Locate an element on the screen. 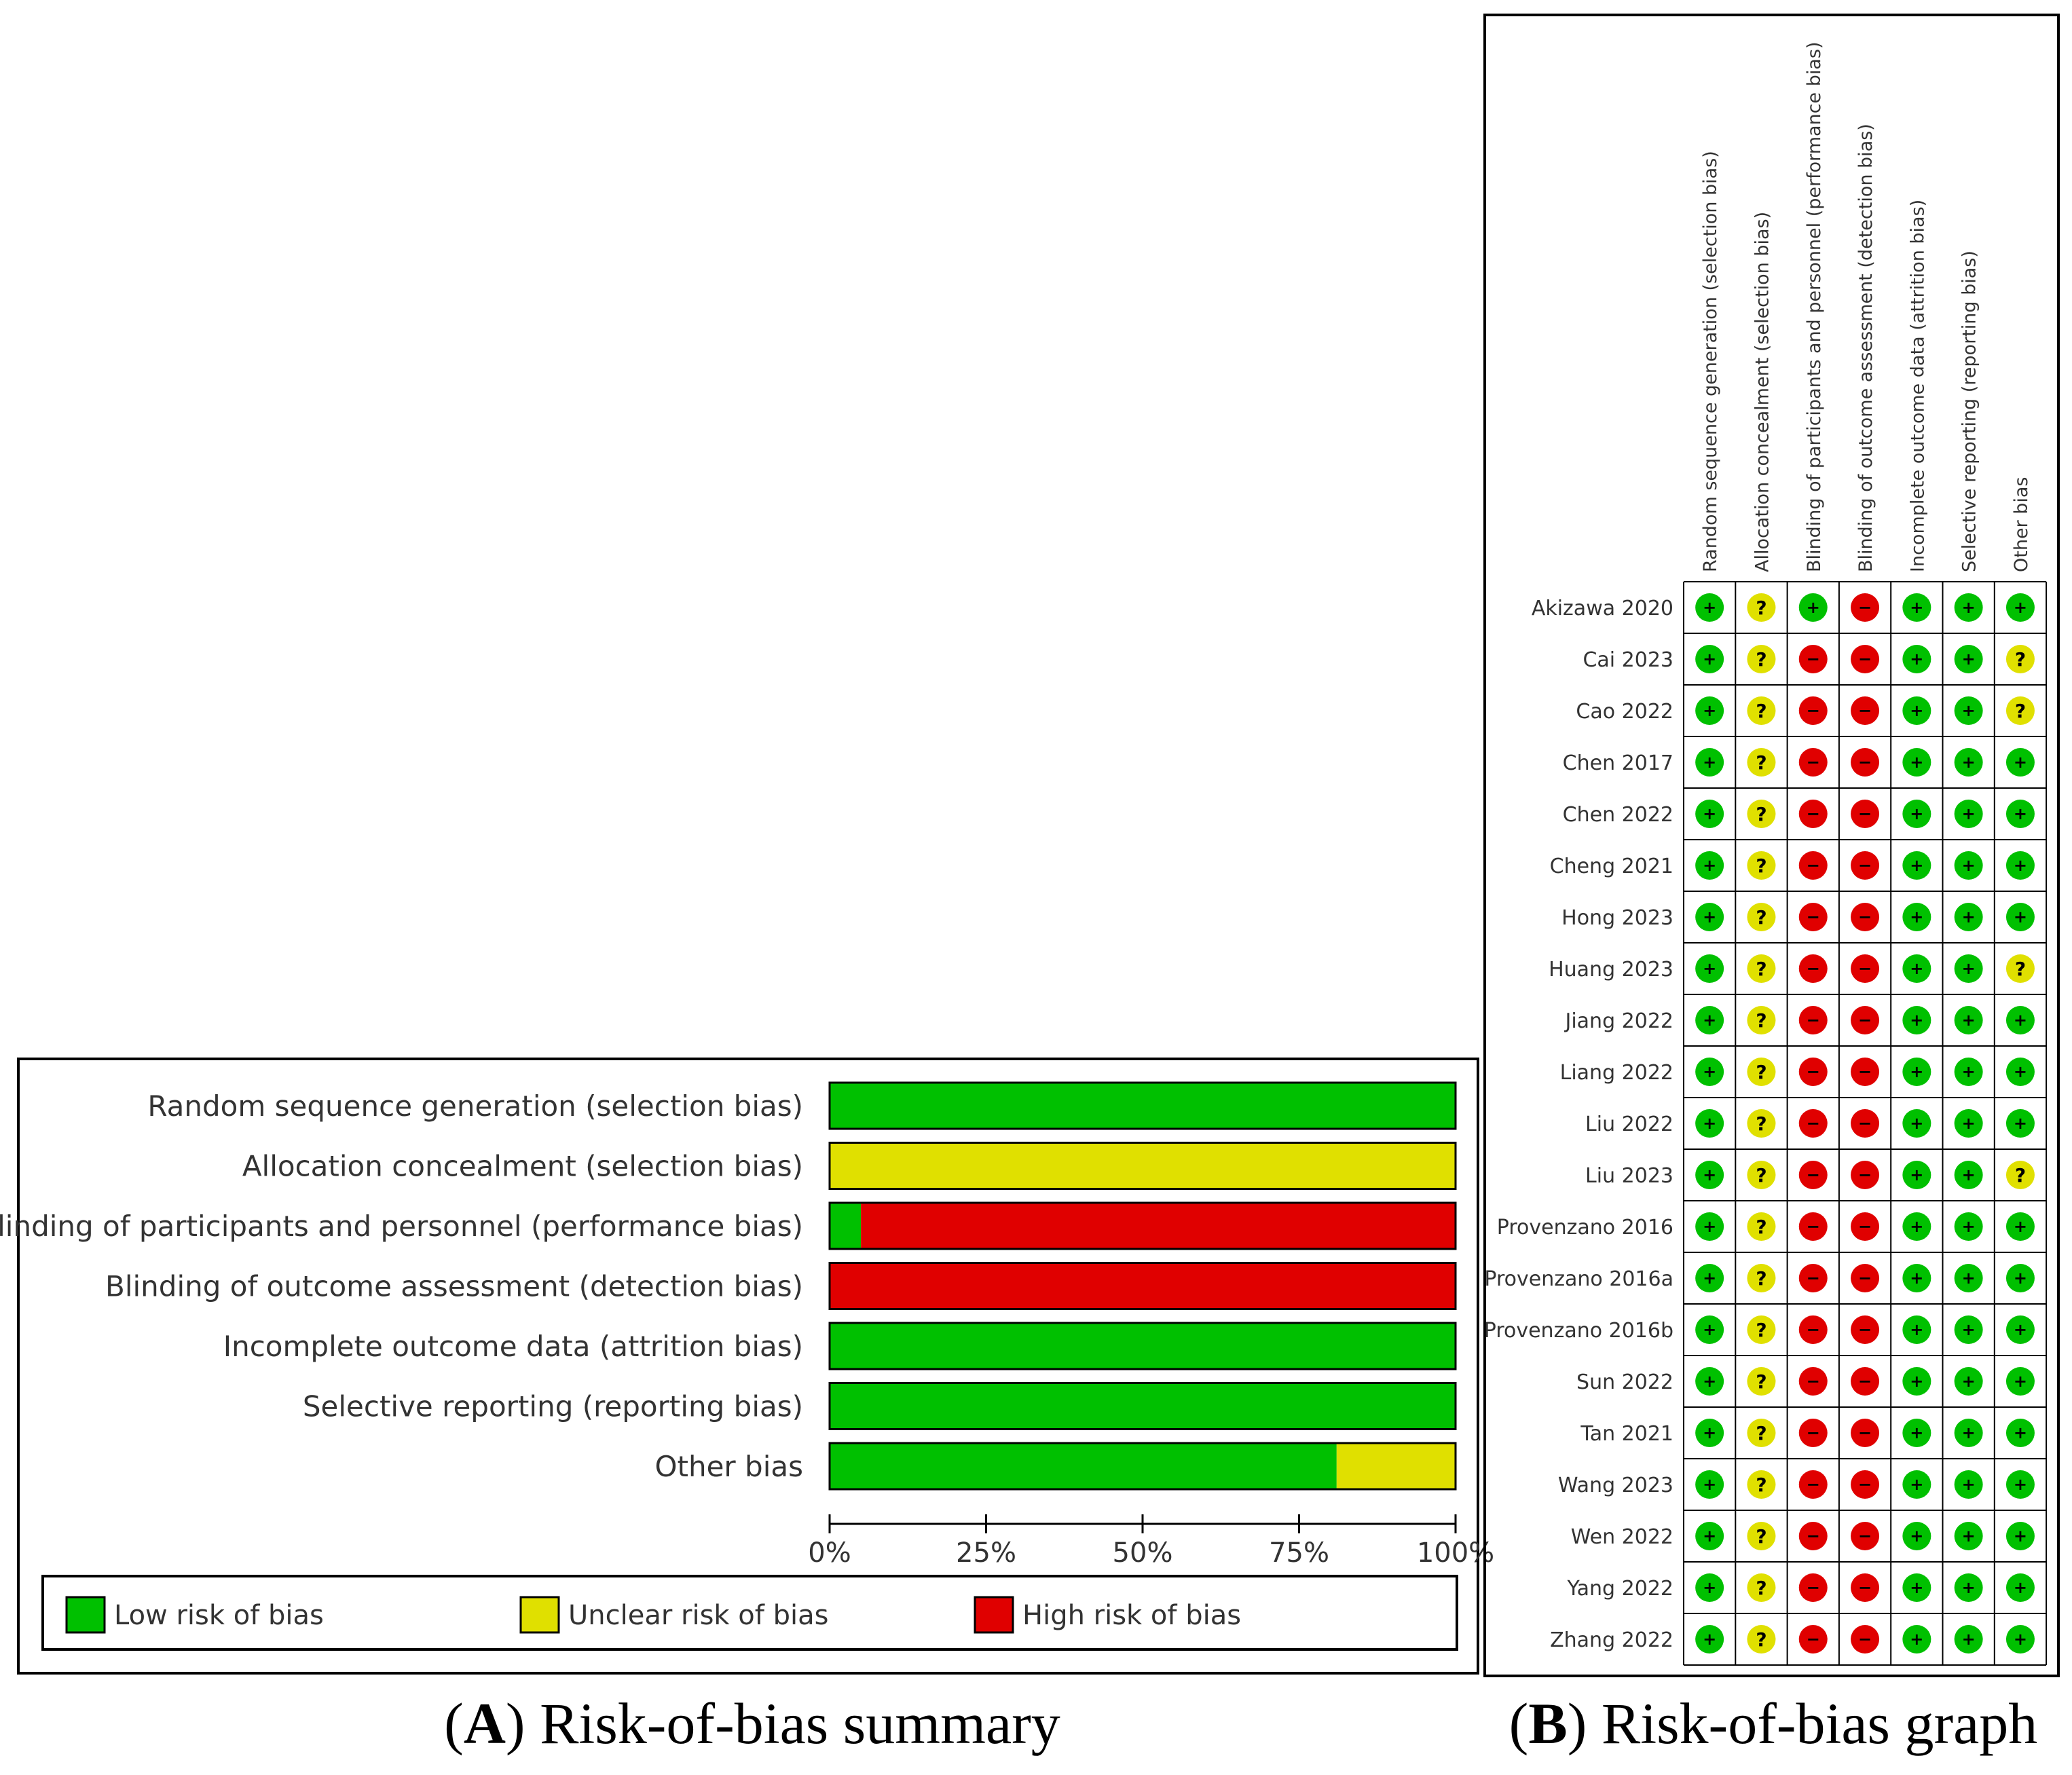 The image size is (2072, 1775). legend-unclear-swatch is located at coordinates (540, 1615).